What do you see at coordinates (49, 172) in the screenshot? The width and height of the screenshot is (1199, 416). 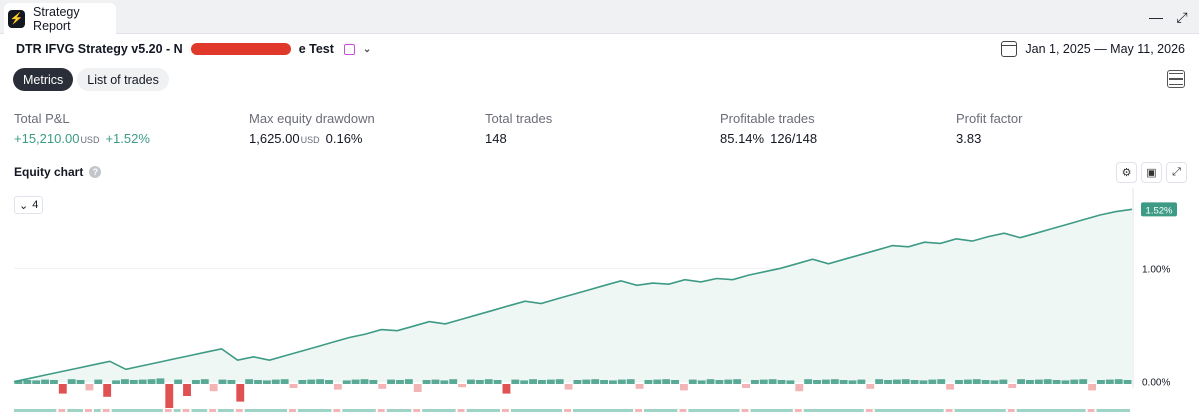 I see `equity-chart-label: Equity chart` at bounding box center [49, 172].